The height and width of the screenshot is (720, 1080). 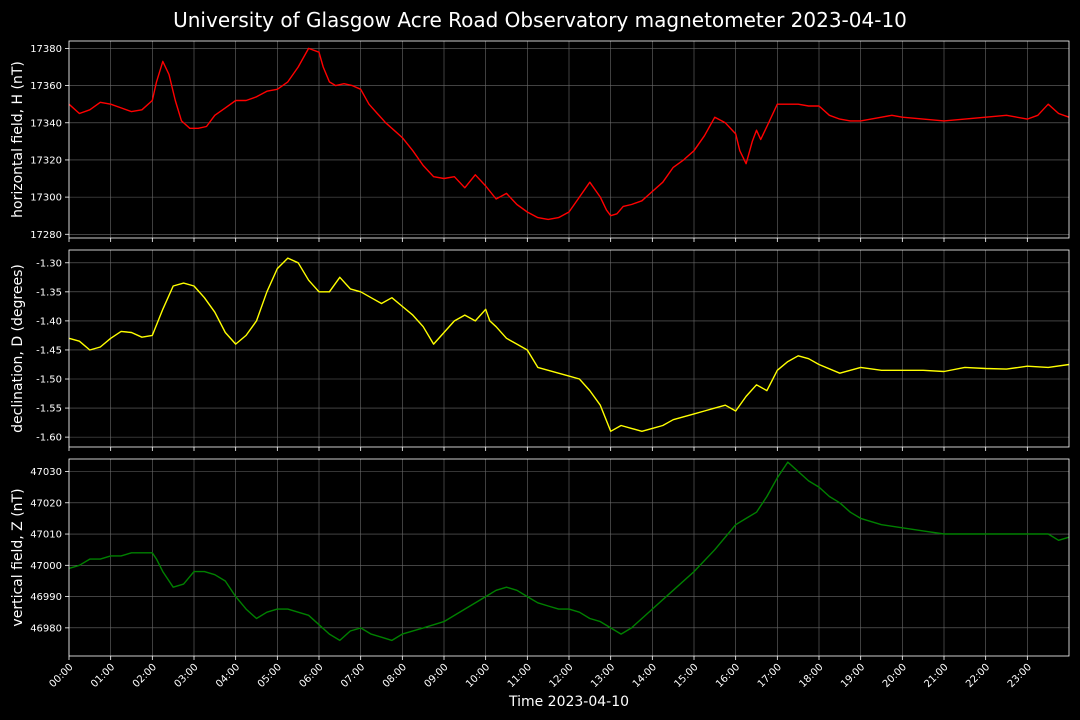 What do you see at coordinates (936, 676) in the screenshot?
I see `x-tick-label: 21:00` at bounding box center [936, 676].